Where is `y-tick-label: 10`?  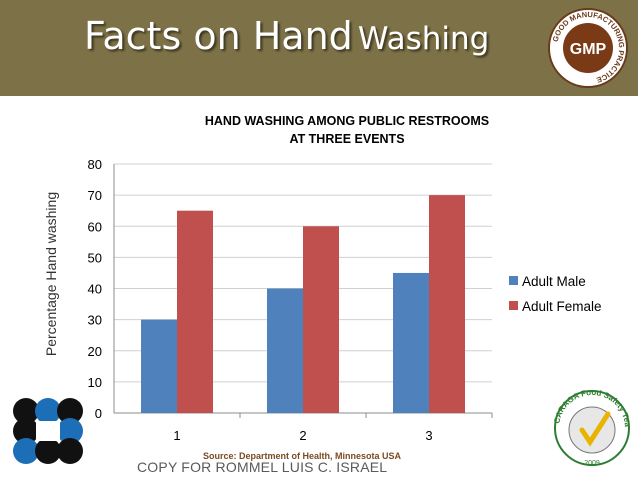 y-tick-label: 10 is located at coordinates (95, 382).